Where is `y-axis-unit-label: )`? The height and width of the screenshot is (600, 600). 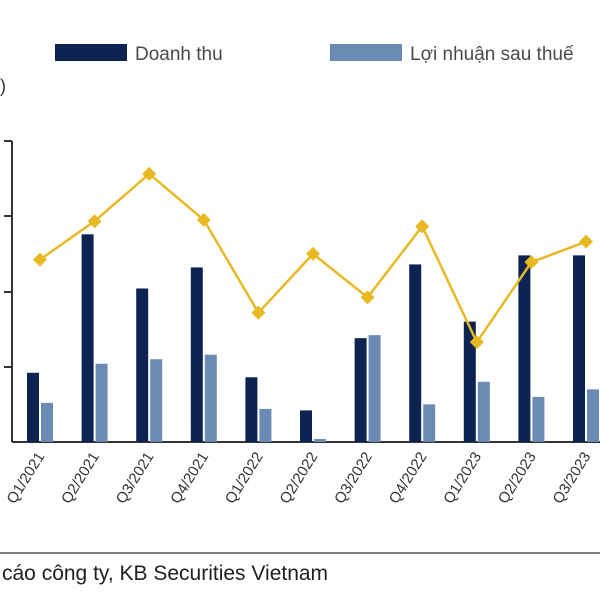
y-axis-unit-label: ) is located at coordinates (3, 86).